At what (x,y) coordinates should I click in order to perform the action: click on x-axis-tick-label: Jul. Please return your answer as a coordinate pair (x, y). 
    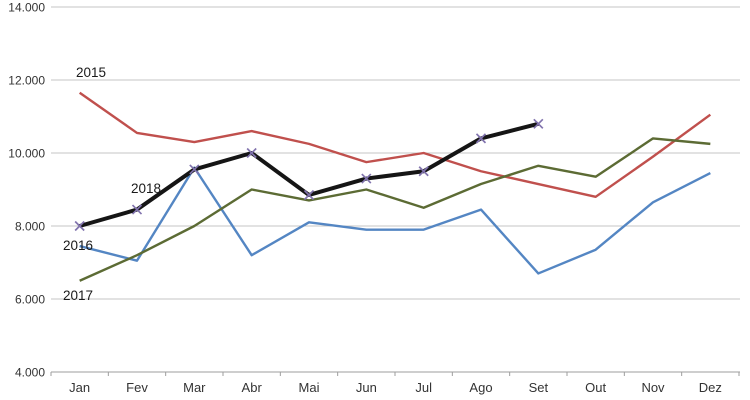
    Looking at the image, I should click on (423, 387).